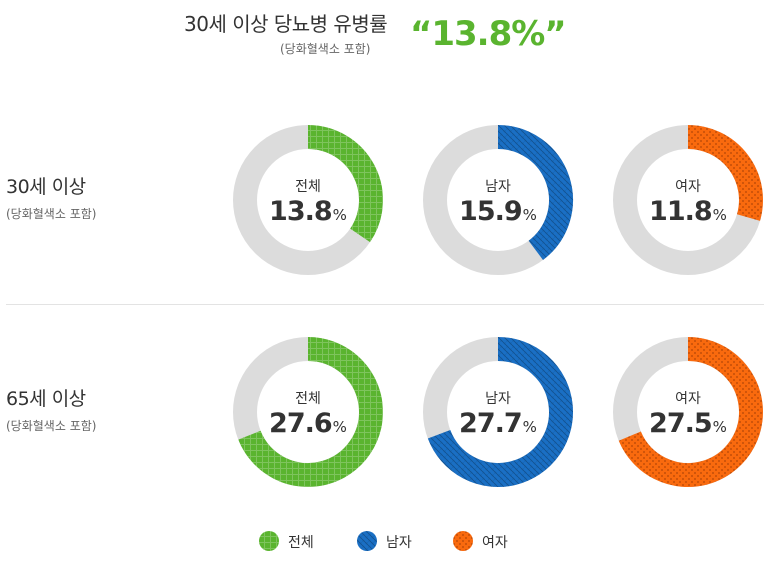  I want to click on row-title: 30세 이상, so click(46, 187).